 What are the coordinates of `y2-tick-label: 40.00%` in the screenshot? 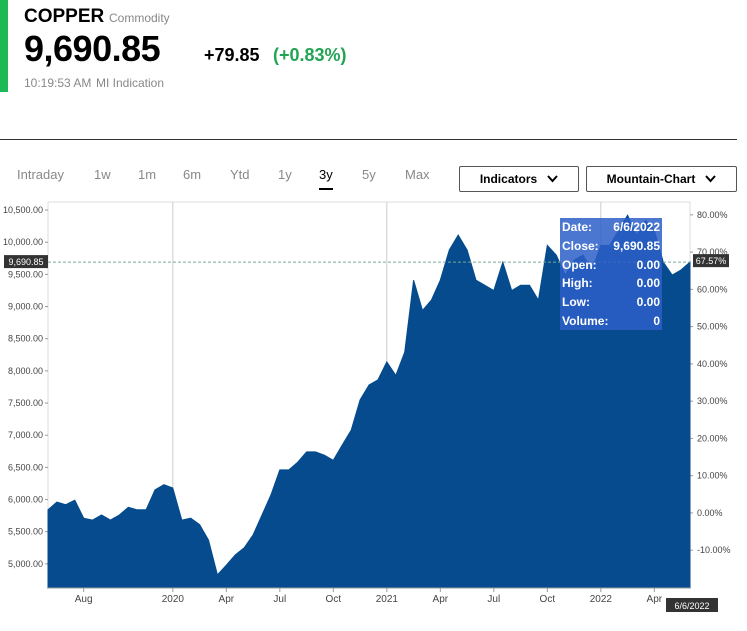 It's located at (712, 364).